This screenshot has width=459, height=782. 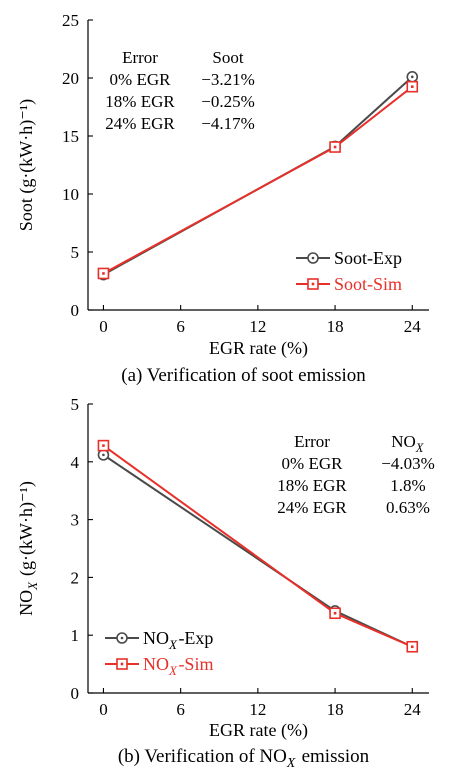 What do you see at coordinates (70, 20) in the screenshot?
I see `y-tick-label: 25` at bounding box center [70, 20].